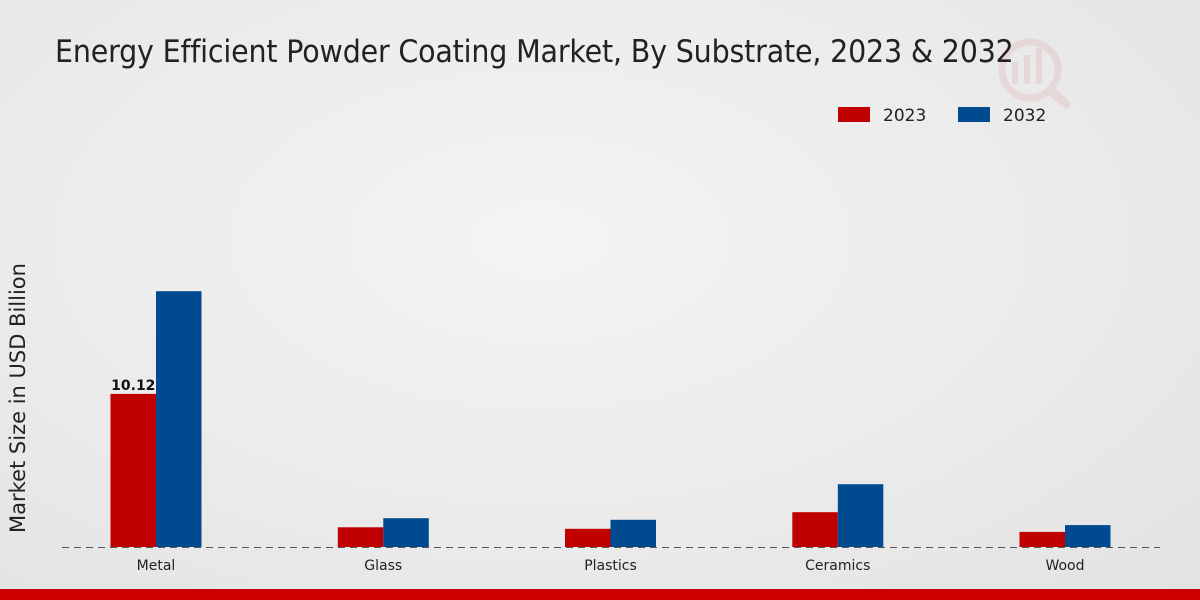  I want to click on legend-swatch-2032, so click(974, 114).